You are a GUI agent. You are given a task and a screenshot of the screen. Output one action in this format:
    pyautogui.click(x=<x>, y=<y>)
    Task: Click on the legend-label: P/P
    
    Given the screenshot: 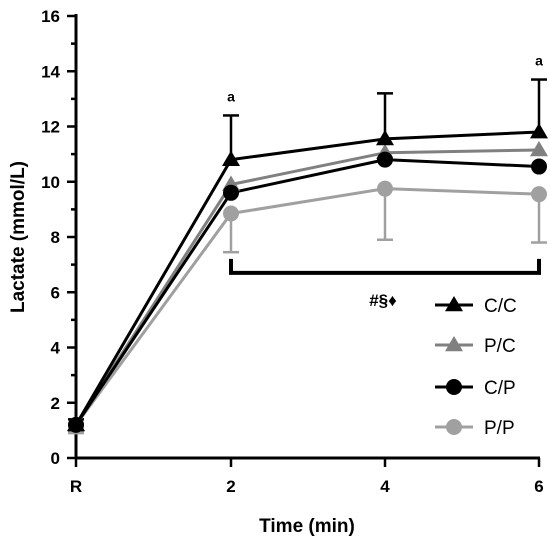 What is the action you would take?
    pyautogui.click(x=499, y=428)
    